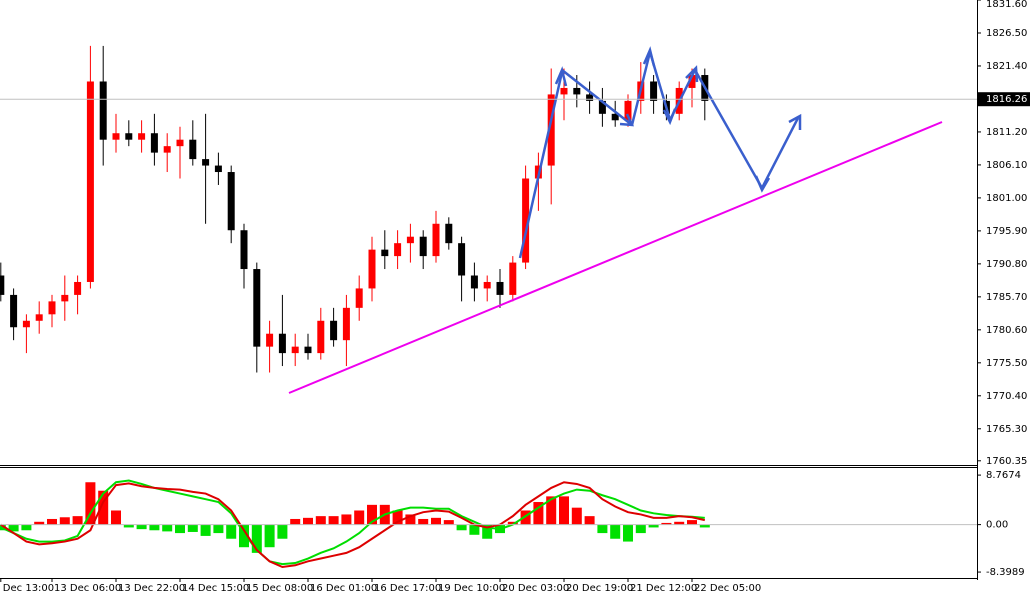 This screenshot has width=1030, height=600. What do you see at coordinates (599, 588) in the screenshot?
I see `x-tick-label: 20 Dec 19:00` at bounding box center [599, 588].